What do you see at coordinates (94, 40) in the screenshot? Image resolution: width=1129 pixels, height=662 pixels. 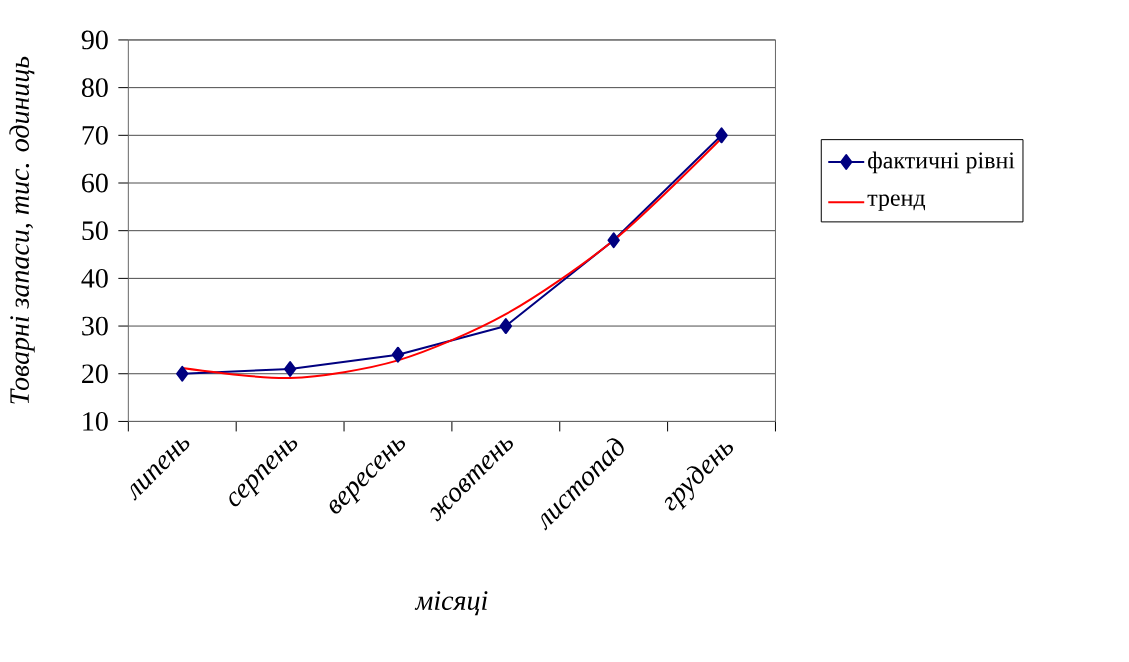 I see `y-tick-label: 90` at bounding box center [94, 40].